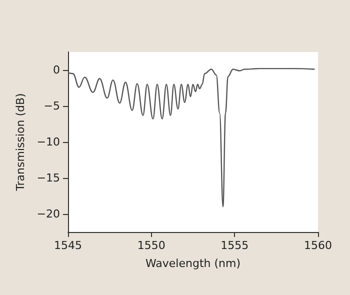 This screenshot has width=350, height=295. I want to click on y-tick-label: 0, so click(56, 70).